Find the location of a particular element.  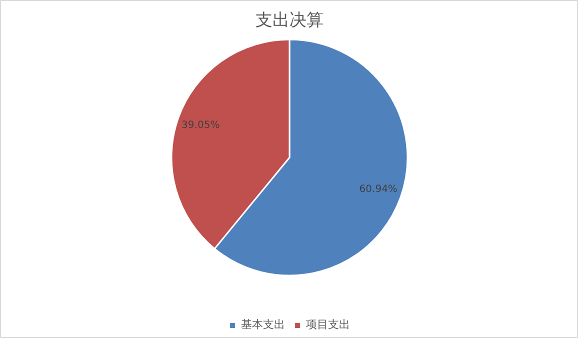

legend-label: 基本支出 is located at coordinates (263, 324).